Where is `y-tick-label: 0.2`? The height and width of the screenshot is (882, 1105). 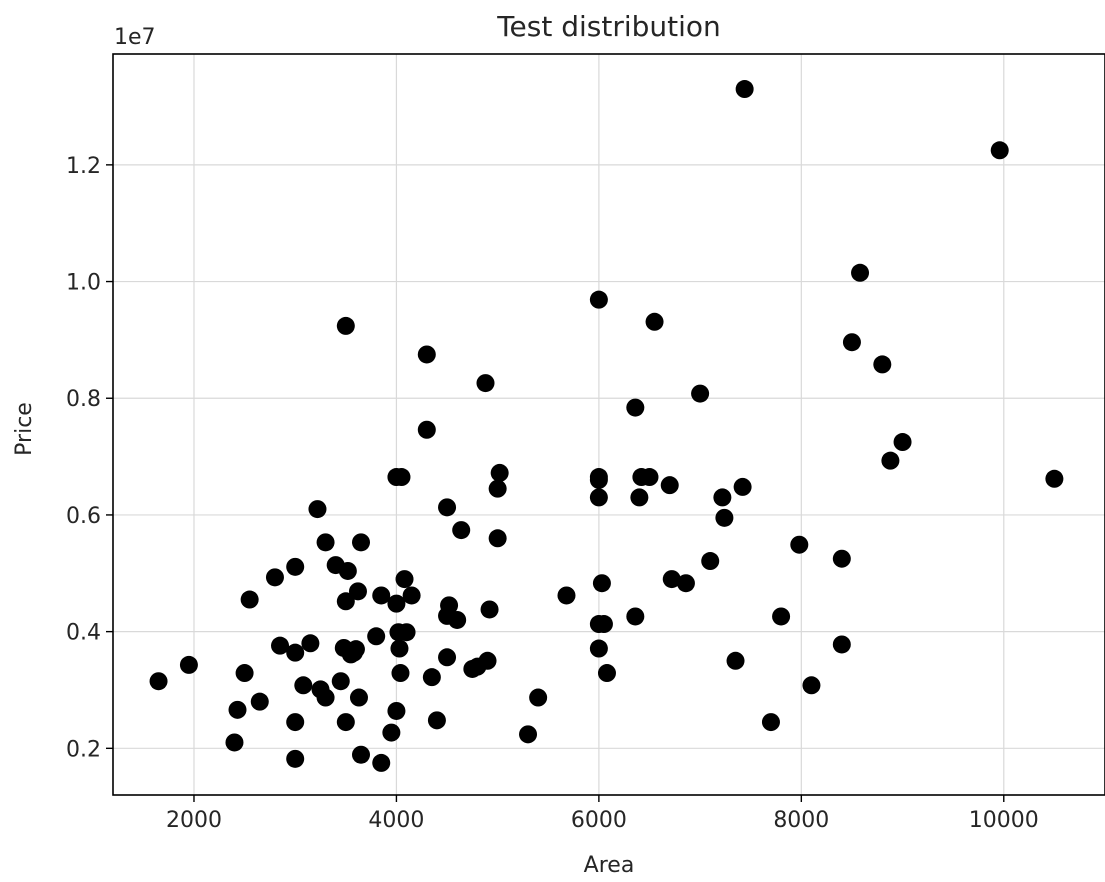
y-tick-label: 0.2 is located at coordinates (83, 749).